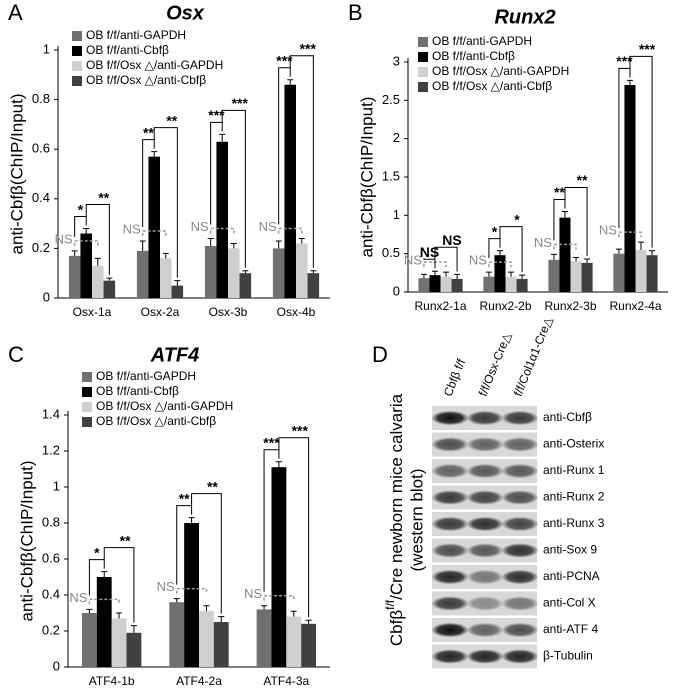  Describe the element at coordinates (582, 180) in the screenshot. I see `sig-label: **` at that location.